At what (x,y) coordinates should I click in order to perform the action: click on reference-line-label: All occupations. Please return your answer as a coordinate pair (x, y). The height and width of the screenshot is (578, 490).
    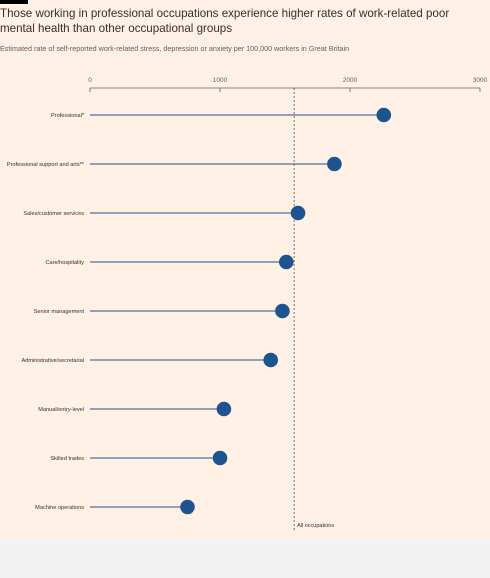
    Looking at the image, I should click on (315, 526).